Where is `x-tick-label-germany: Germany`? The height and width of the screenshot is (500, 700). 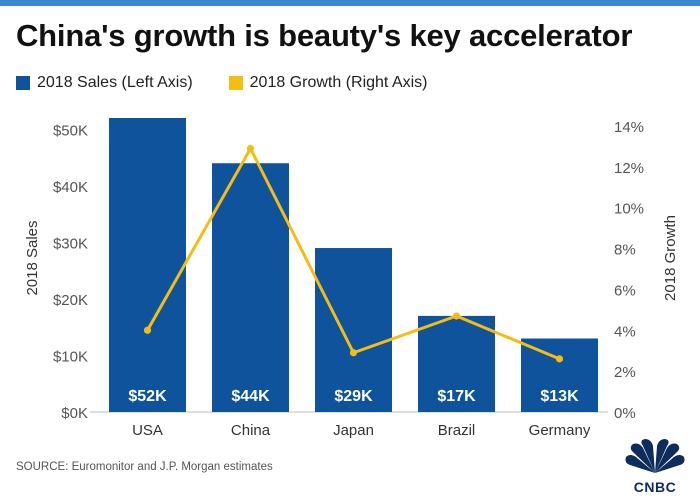 x-tick-label-germany: Germany is located at coordinates (560, 430).